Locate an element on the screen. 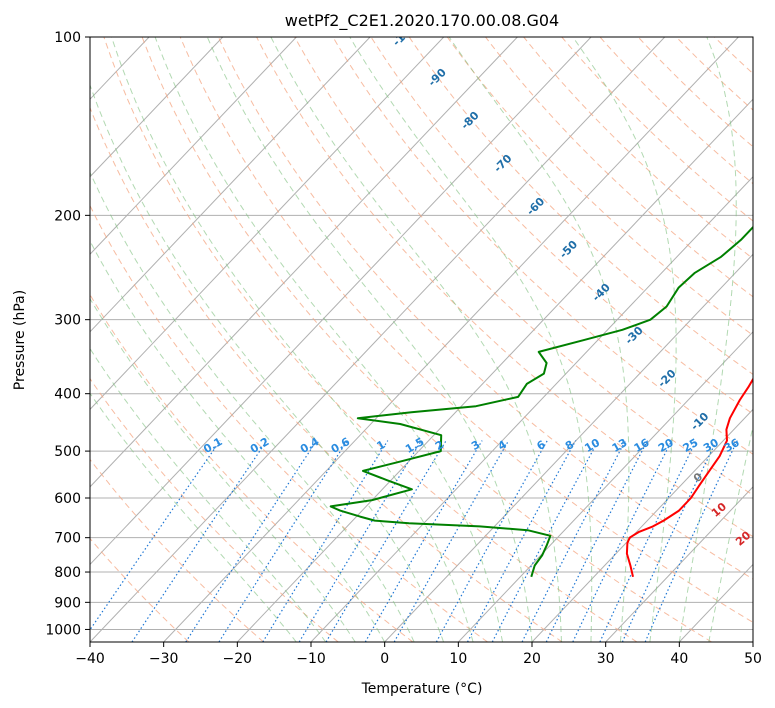  y-axis-ticks: 100 200 300 400 500 600 700 800 900 1000 is located at coordinates (67, 334).